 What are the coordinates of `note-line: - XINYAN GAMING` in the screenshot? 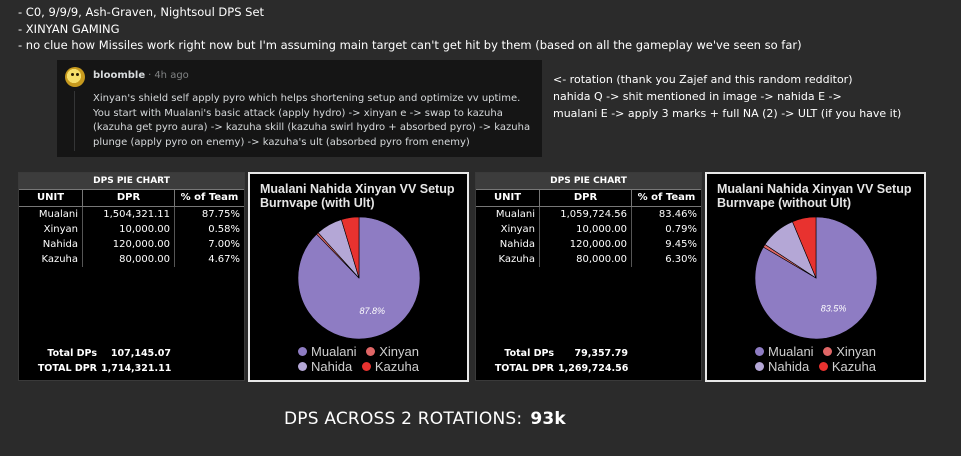 It's located at (69, 28).